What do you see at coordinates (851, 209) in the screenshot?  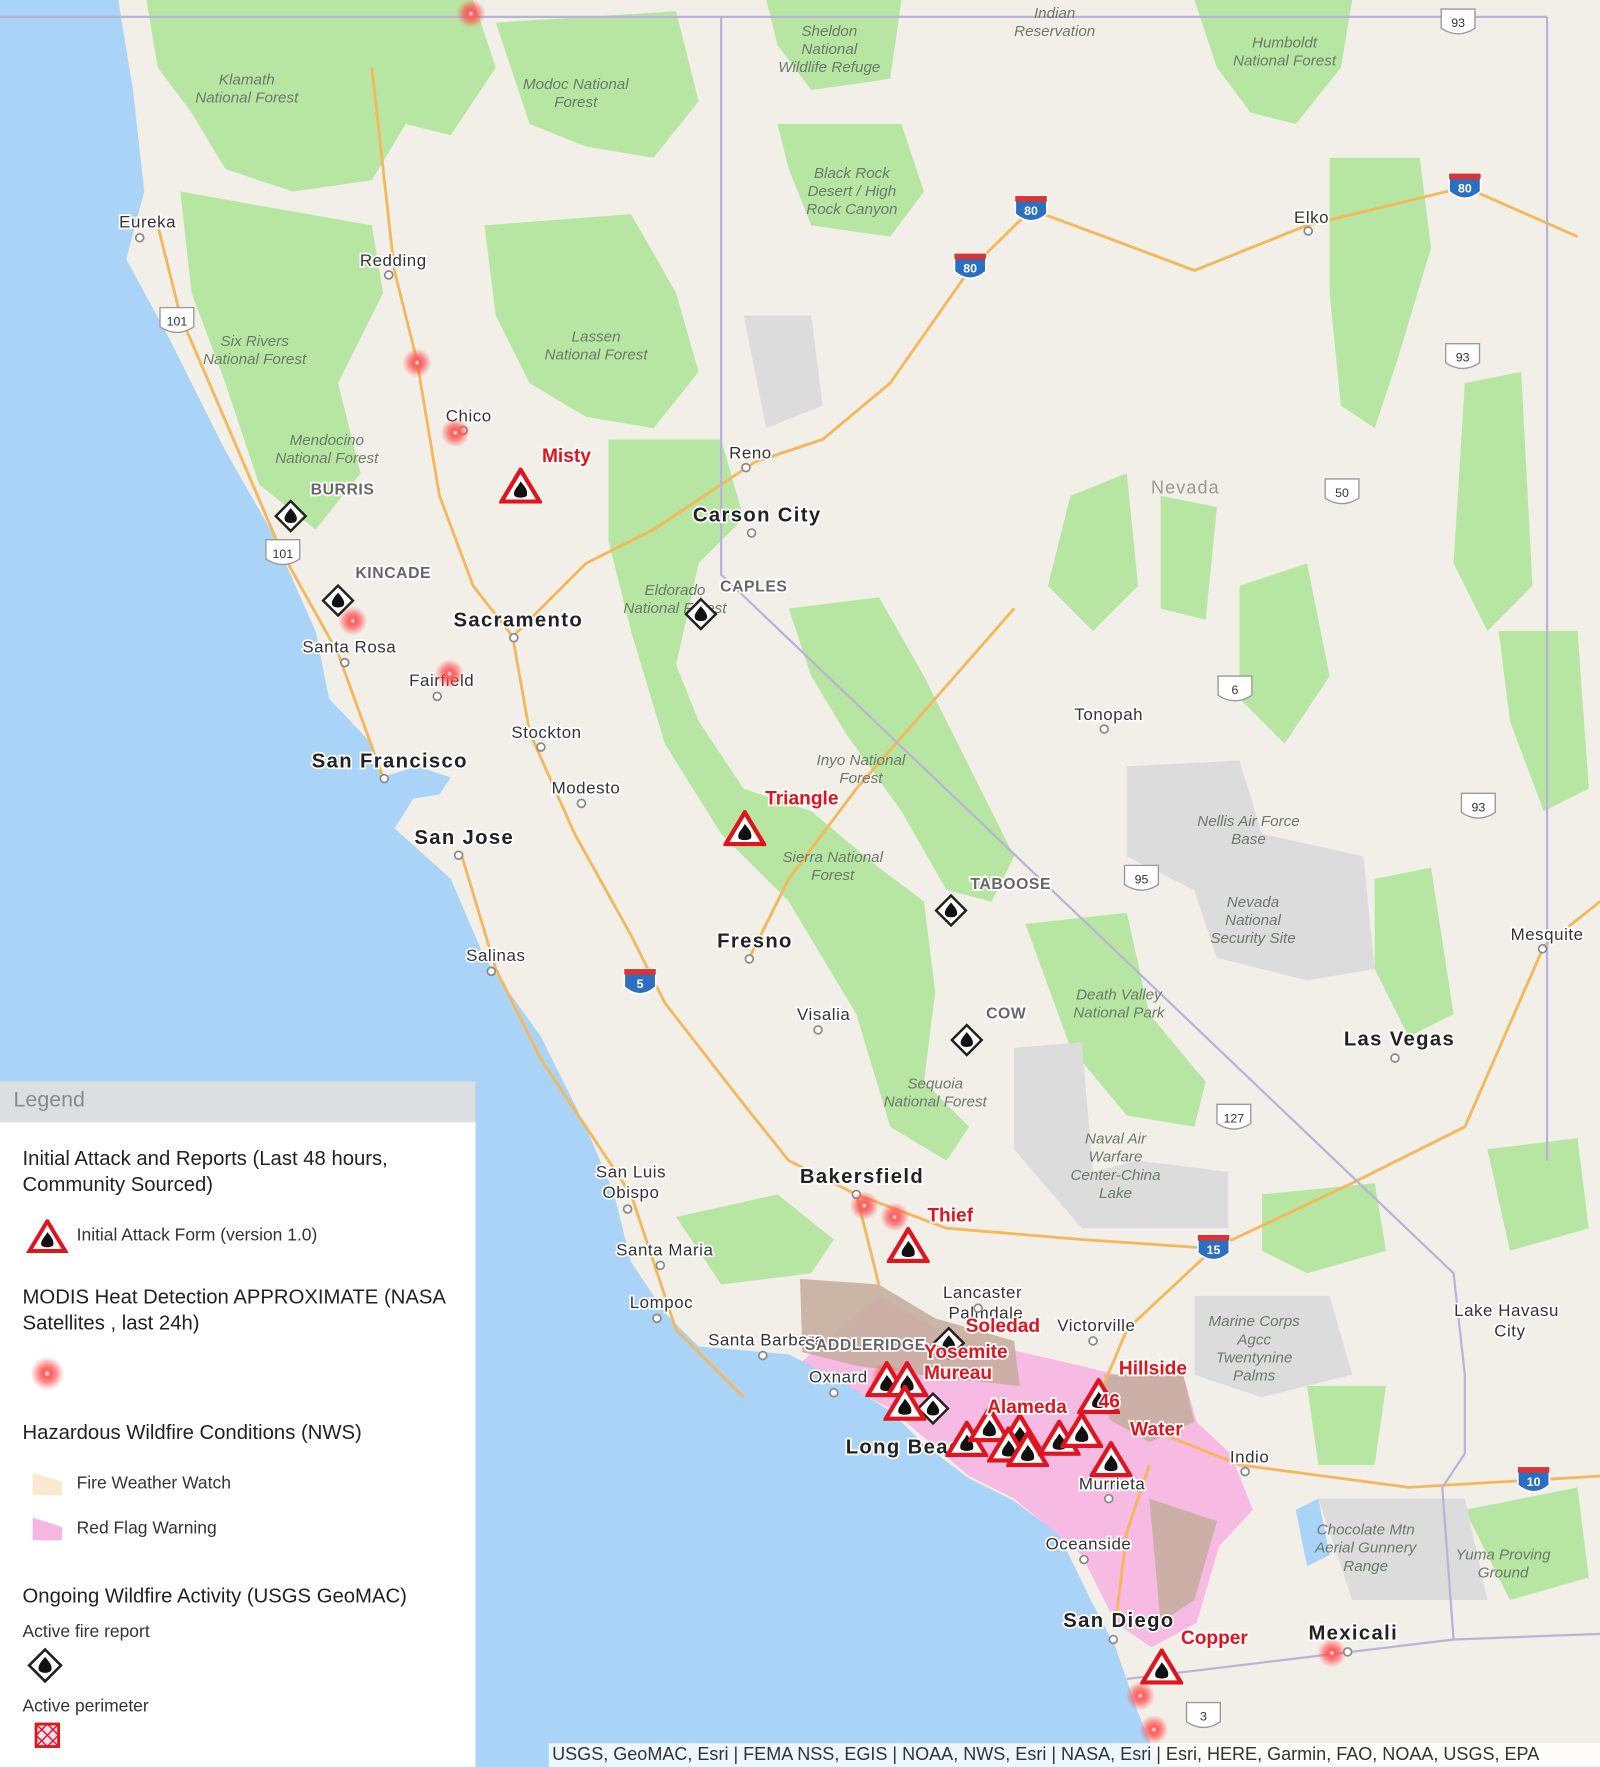 I see `park-label: Rock Canyon` at bounding box center [851, 209].